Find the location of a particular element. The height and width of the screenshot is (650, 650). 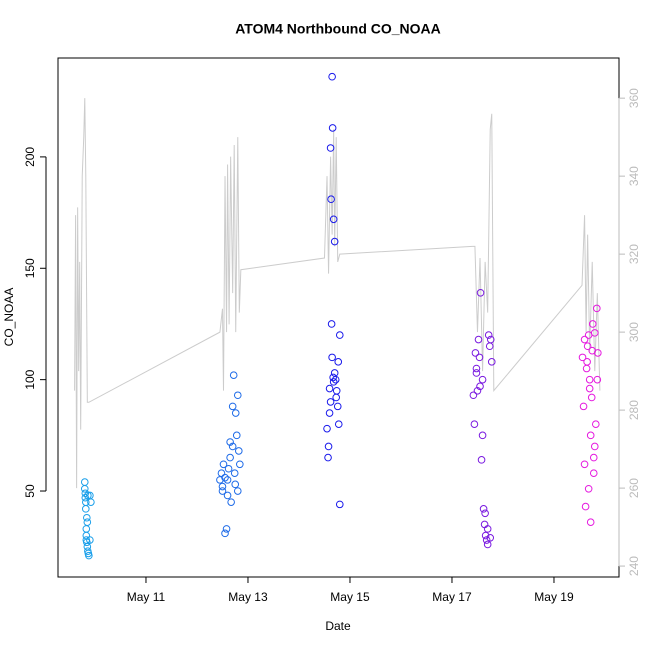

y-axis-label: CO_NOAA is located at coordinates (9, 317).